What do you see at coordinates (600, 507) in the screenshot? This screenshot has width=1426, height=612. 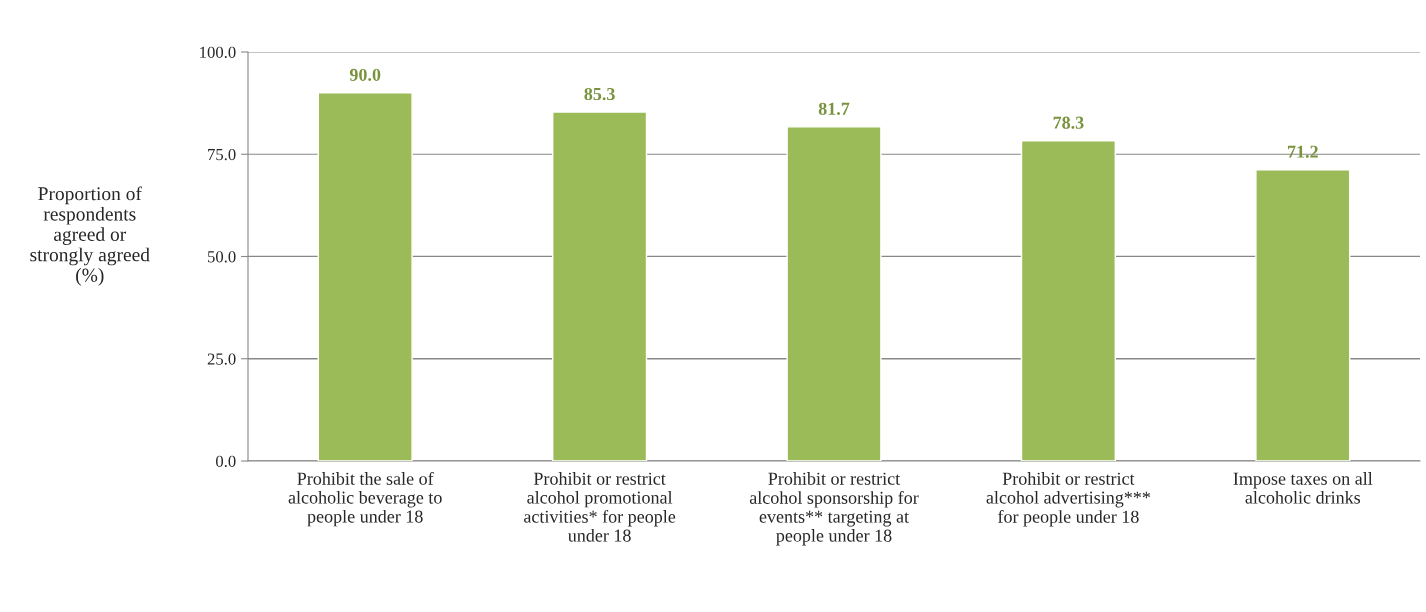 I see `x-tick-label: Prohibit or restrict alcohol promotional activities* for people under 18` at bounding box center [600, 507].